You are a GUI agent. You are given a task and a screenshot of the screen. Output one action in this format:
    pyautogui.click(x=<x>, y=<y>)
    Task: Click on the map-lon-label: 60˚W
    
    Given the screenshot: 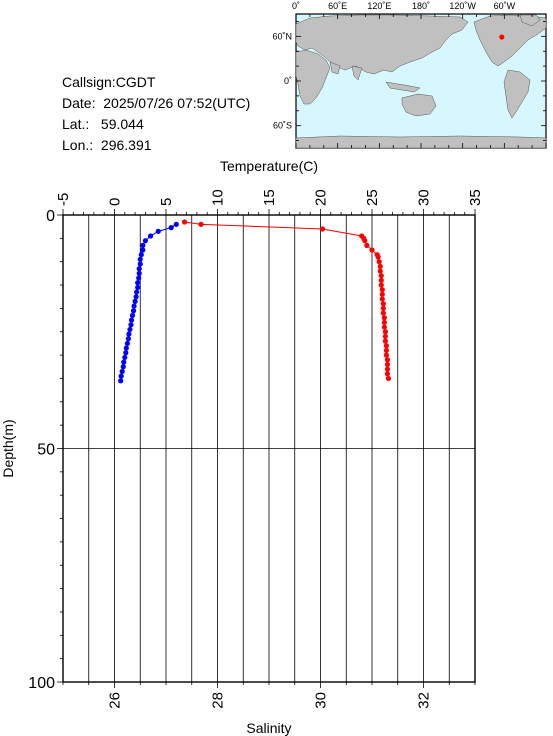 What is the action you would take?
    pyautogui.click(x=505, y=6)
    